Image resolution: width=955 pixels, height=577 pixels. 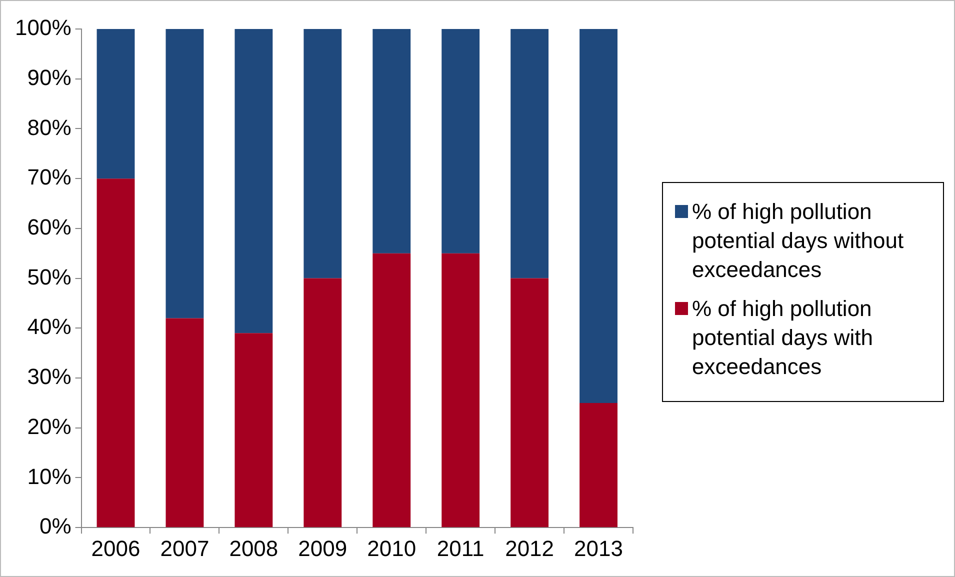 I want to click on x-tick-label: 2009, so click(x=323, y=548).